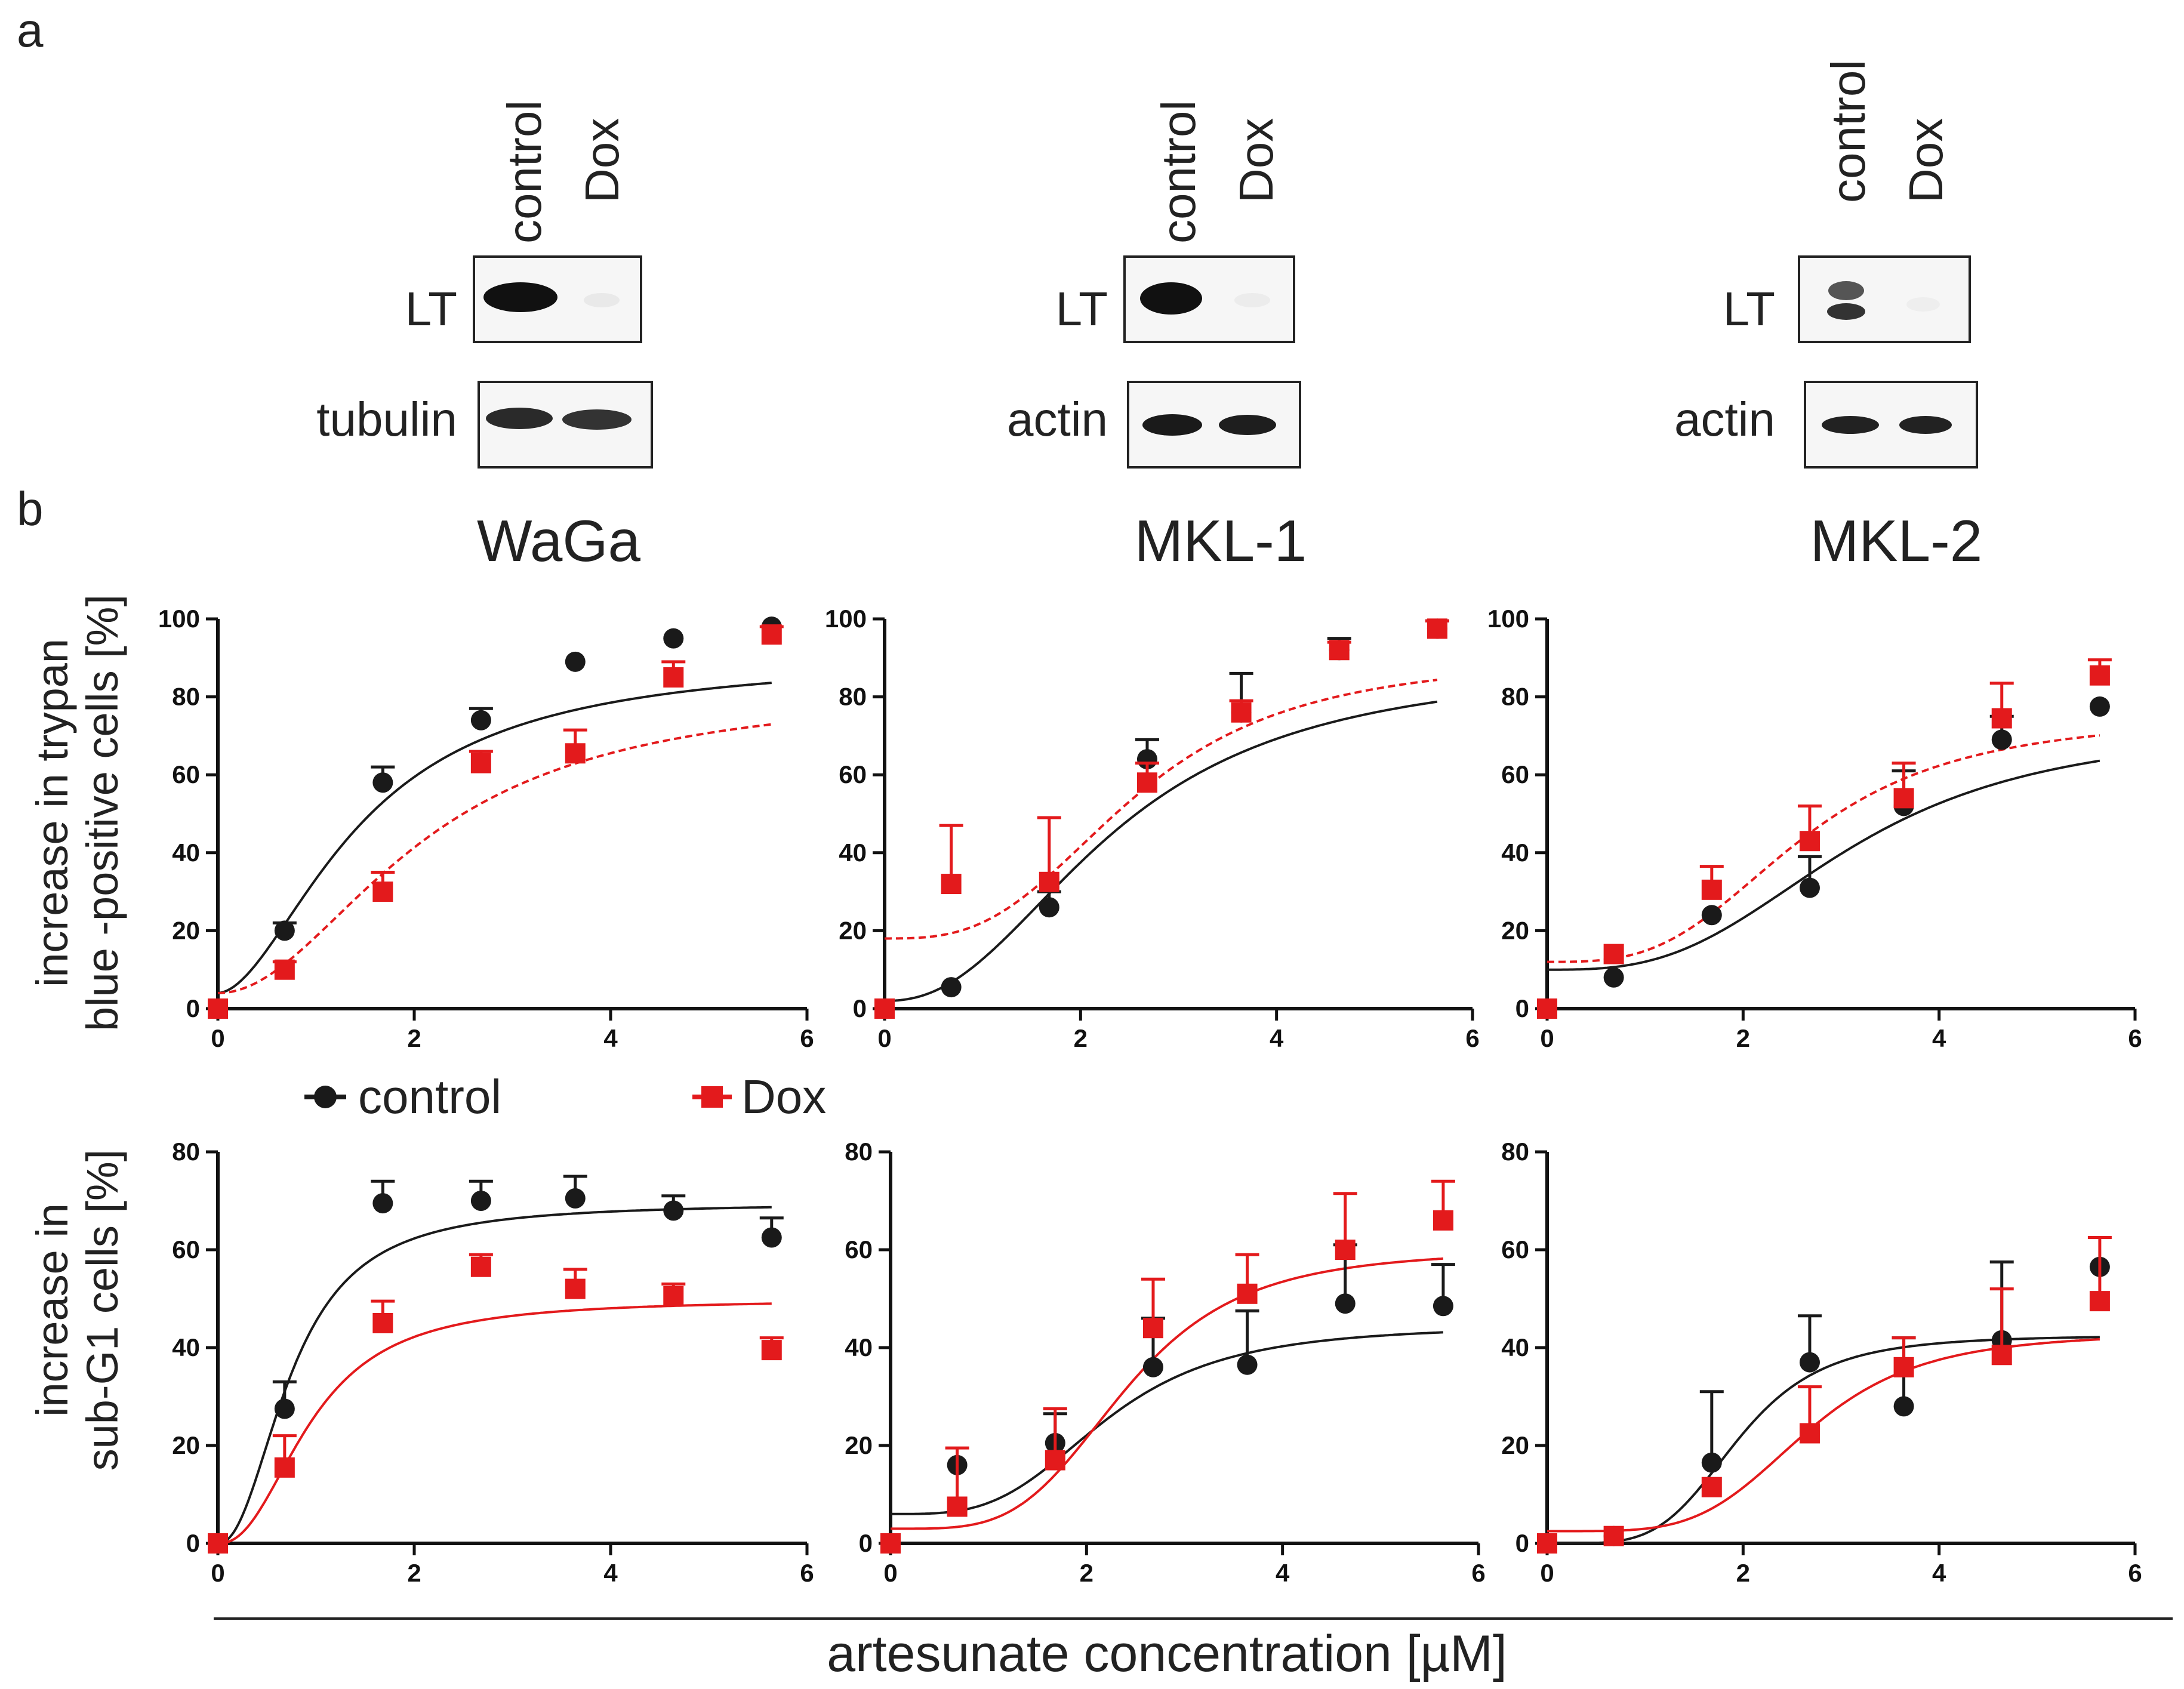  I want to click on chart-waga-trypan: 0 20 40 60 80 100 0 2 4 6, so click(486, 828).